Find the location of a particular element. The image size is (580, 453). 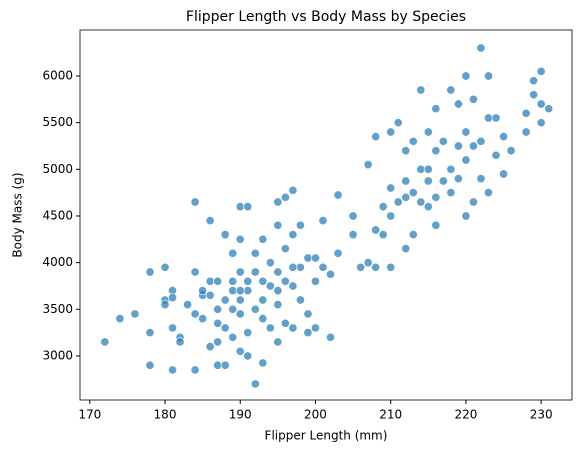

x-tick-label: 190 is located at coordinates (240, 415).